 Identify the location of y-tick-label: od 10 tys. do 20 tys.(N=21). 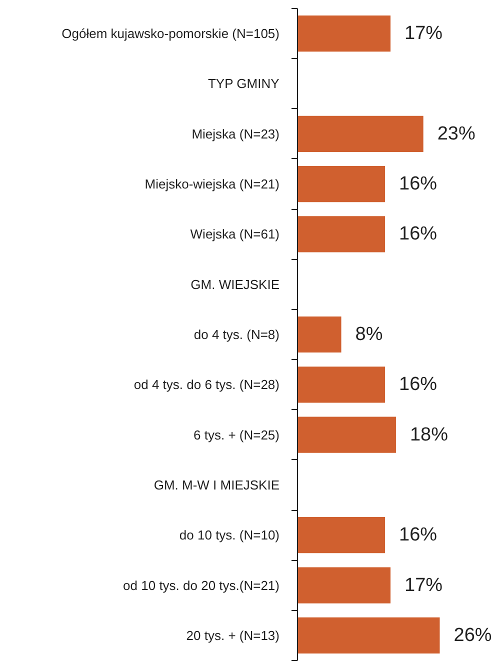
(201, 585).